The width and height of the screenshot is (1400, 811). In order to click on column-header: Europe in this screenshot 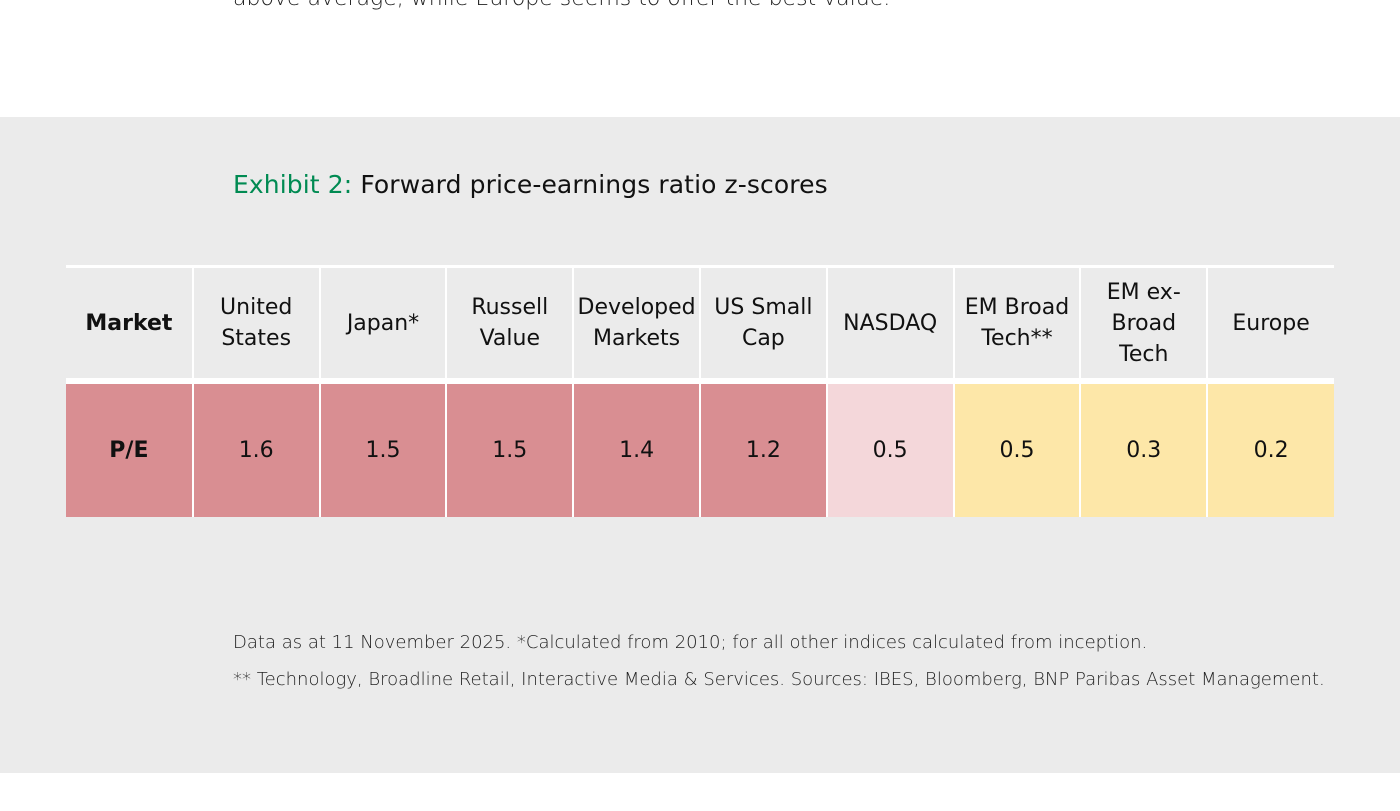, I will do `click(1270, 324)`.